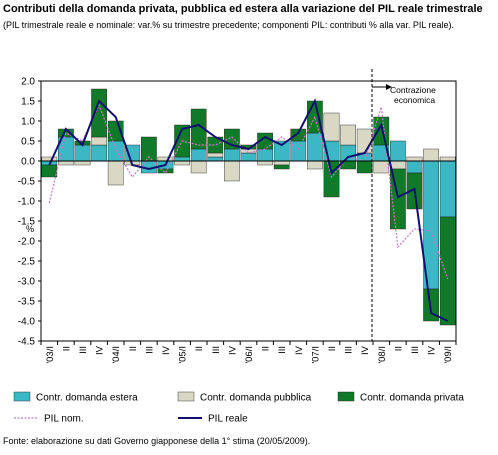  I want to click on legend-label: PIL reale, so click(228, 419).